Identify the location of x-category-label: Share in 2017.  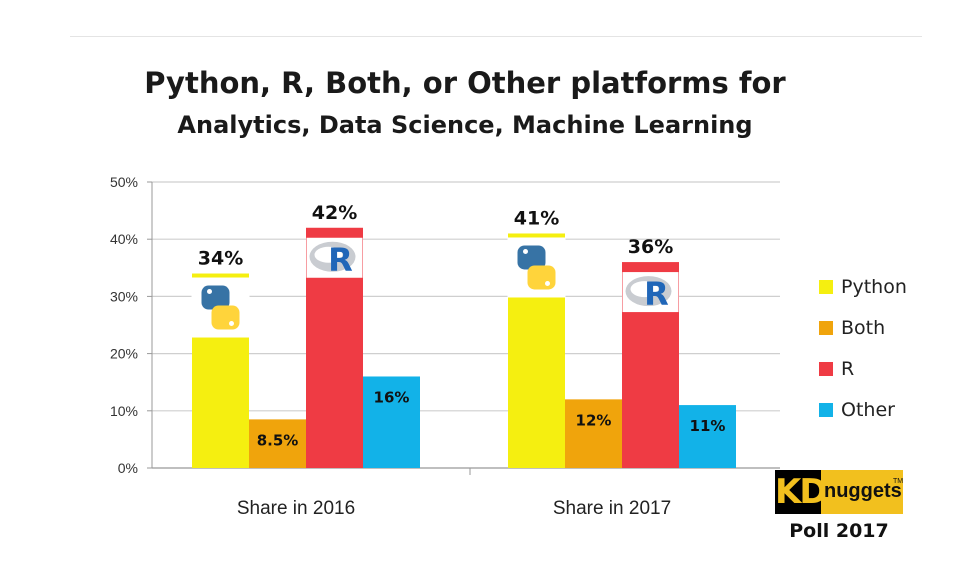
(612, 508).